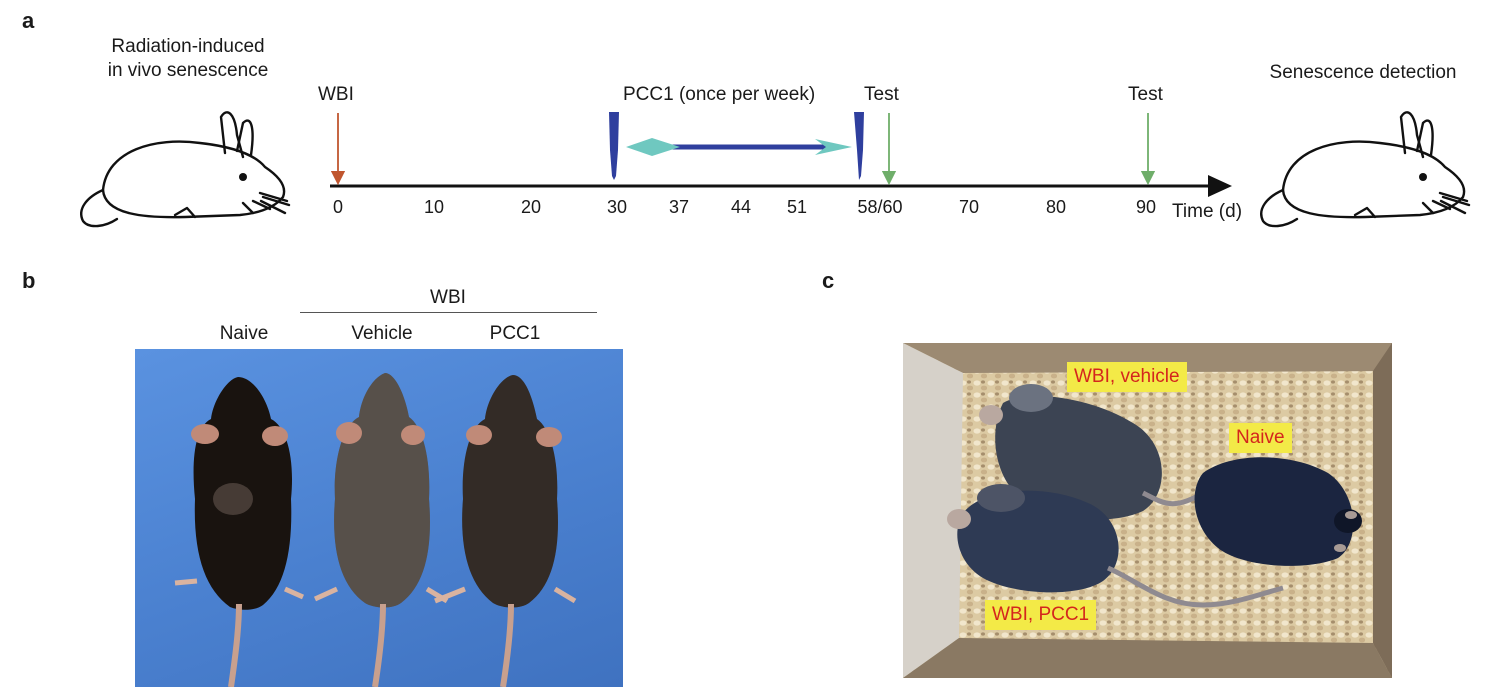 Image resolution: width=1500 pixels, height=693 pixels. I want to click on tick-90: 90, so click(1146, 207).